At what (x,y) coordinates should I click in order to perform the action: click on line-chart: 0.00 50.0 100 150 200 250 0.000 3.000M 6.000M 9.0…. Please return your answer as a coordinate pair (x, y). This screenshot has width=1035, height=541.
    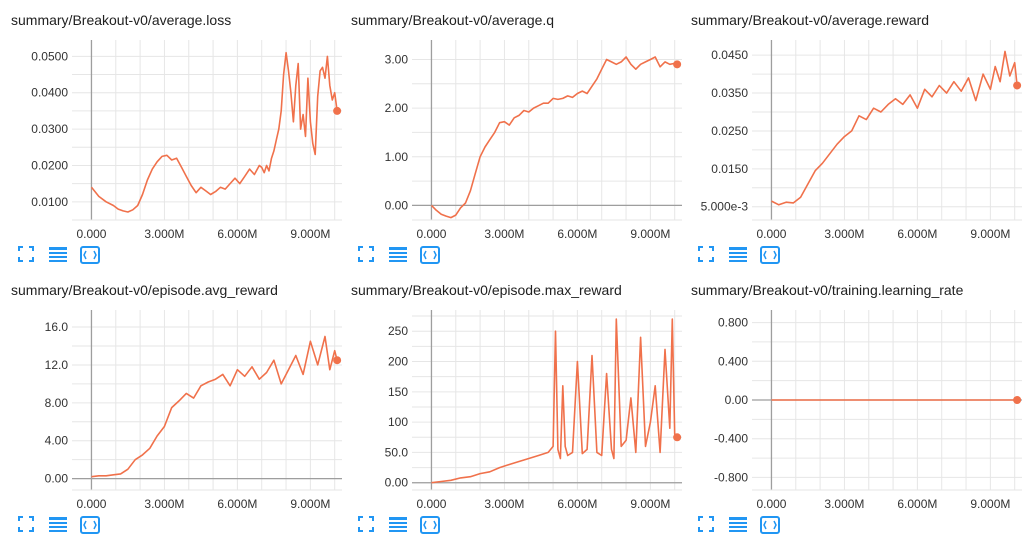
    Looking at the image, I should click on (512, 410).